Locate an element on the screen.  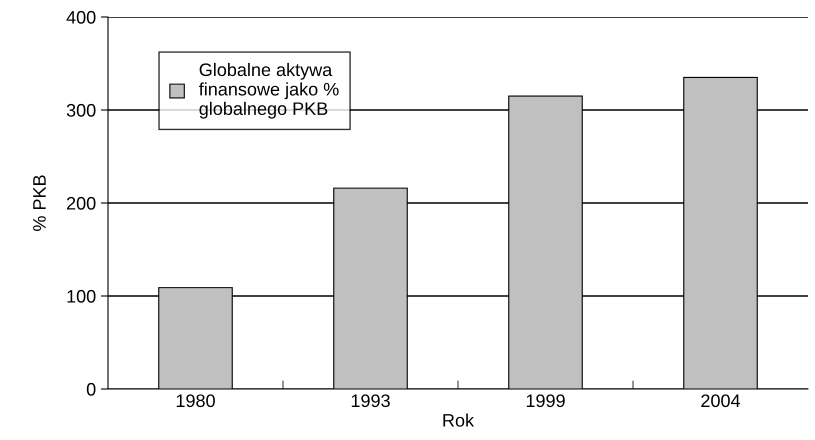
legend-label: Globalne aktywa finansowe jako % globalnego PKB is located at coordinates (269, 90).